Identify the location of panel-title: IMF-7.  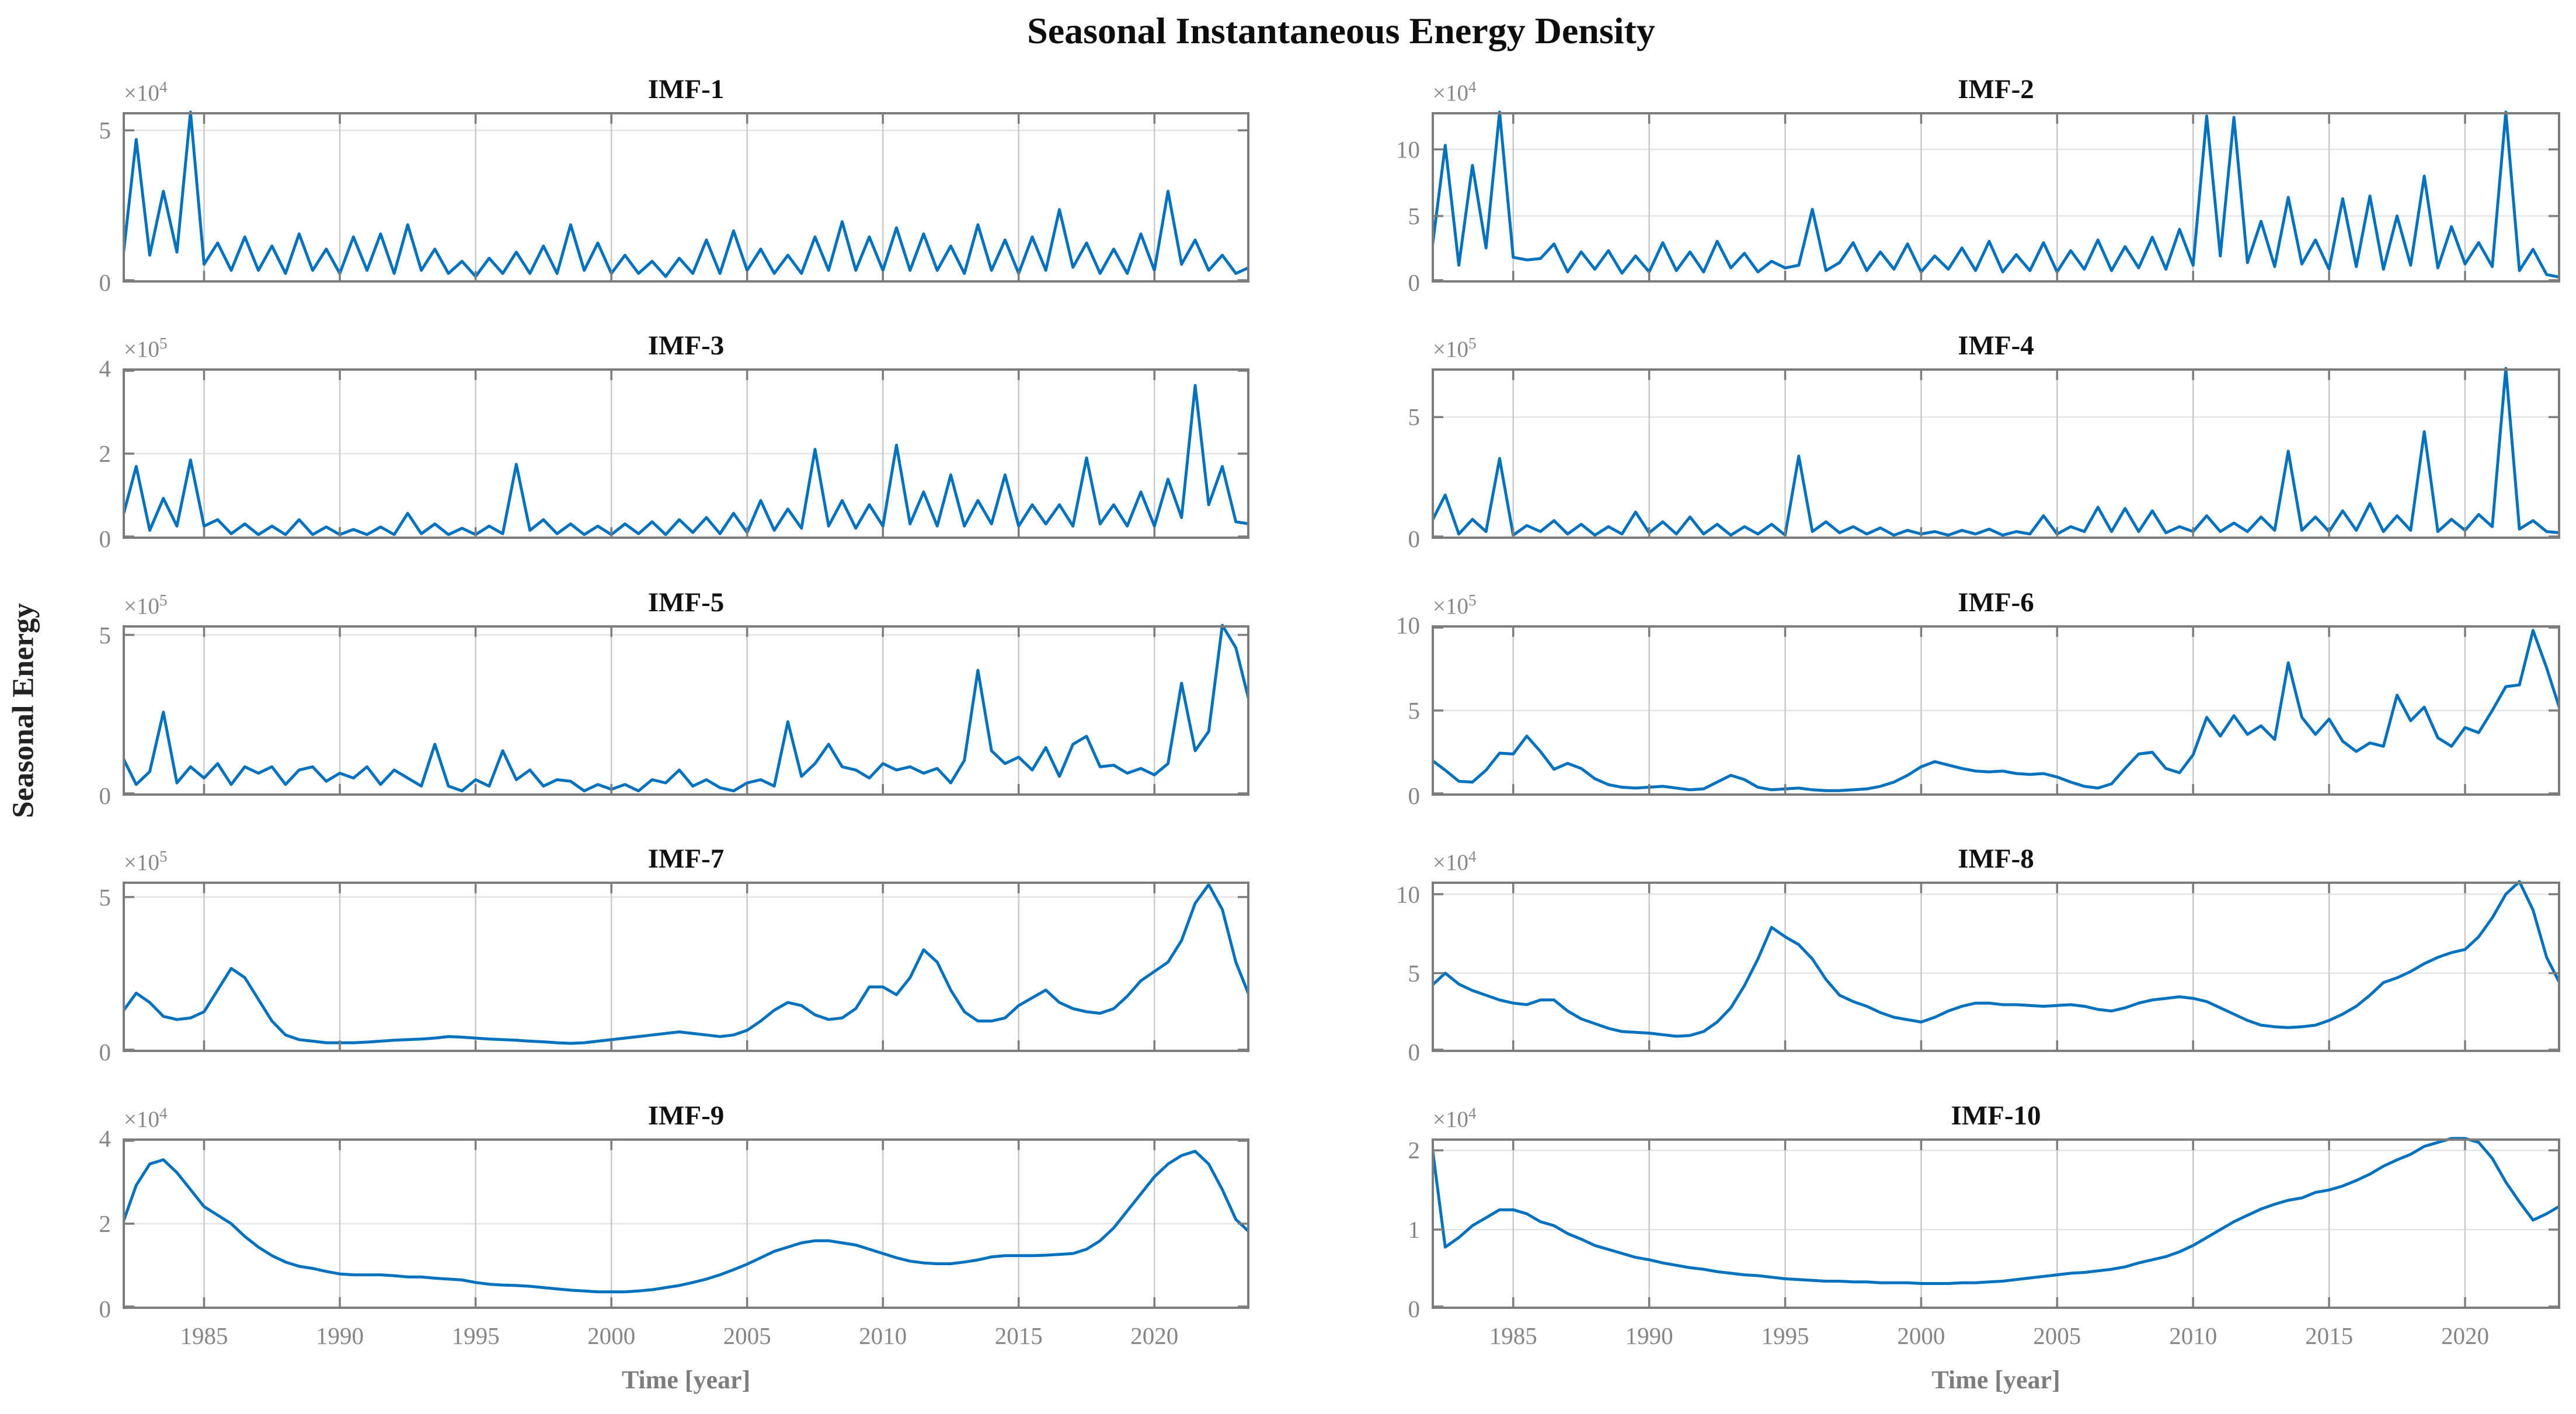
(686, 859).